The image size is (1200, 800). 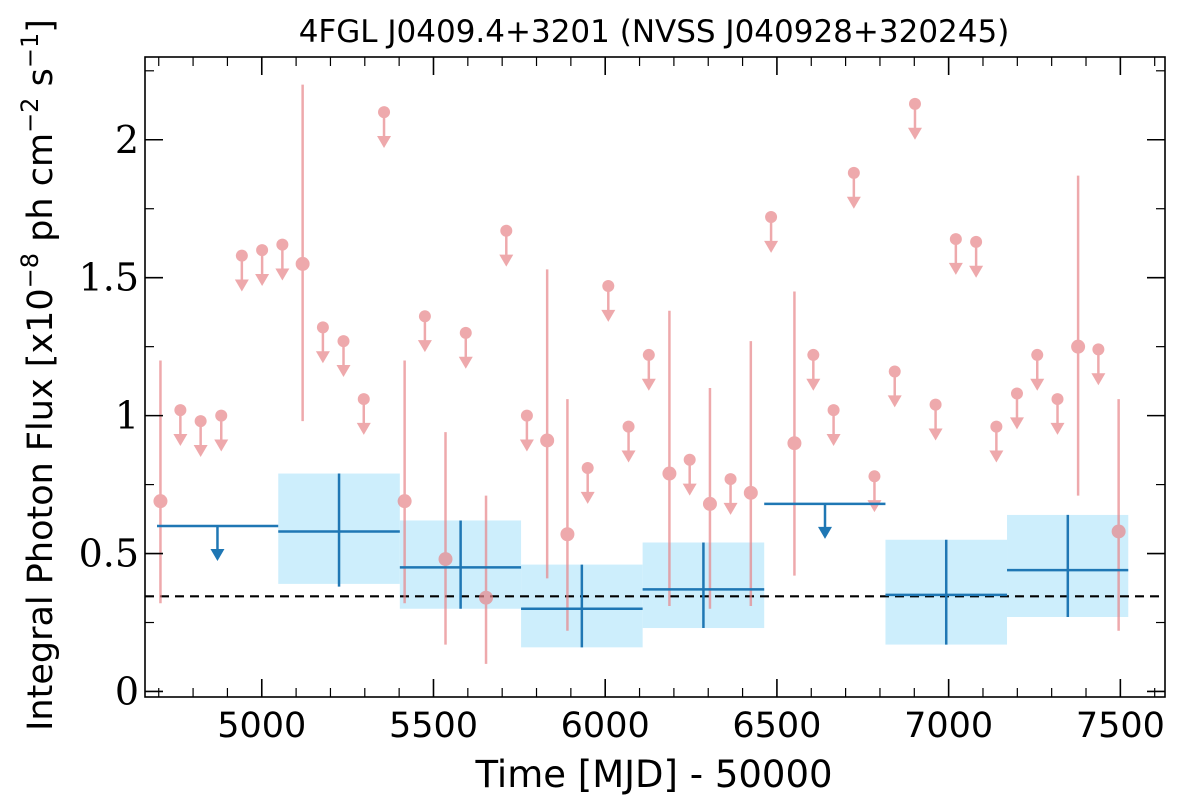 I want to click on x-axis-label: Time [MJD] - 50000, so click(x=653, y=774).